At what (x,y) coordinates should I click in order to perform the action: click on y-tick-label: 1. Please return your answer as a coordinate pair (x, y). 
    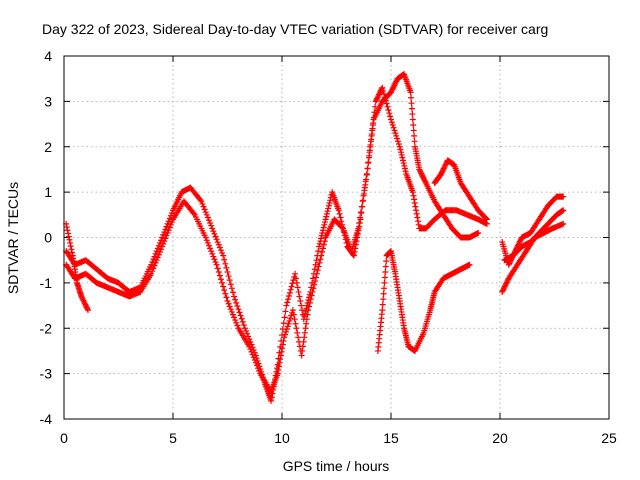
    Looking at the image, I should click on (48, 192).